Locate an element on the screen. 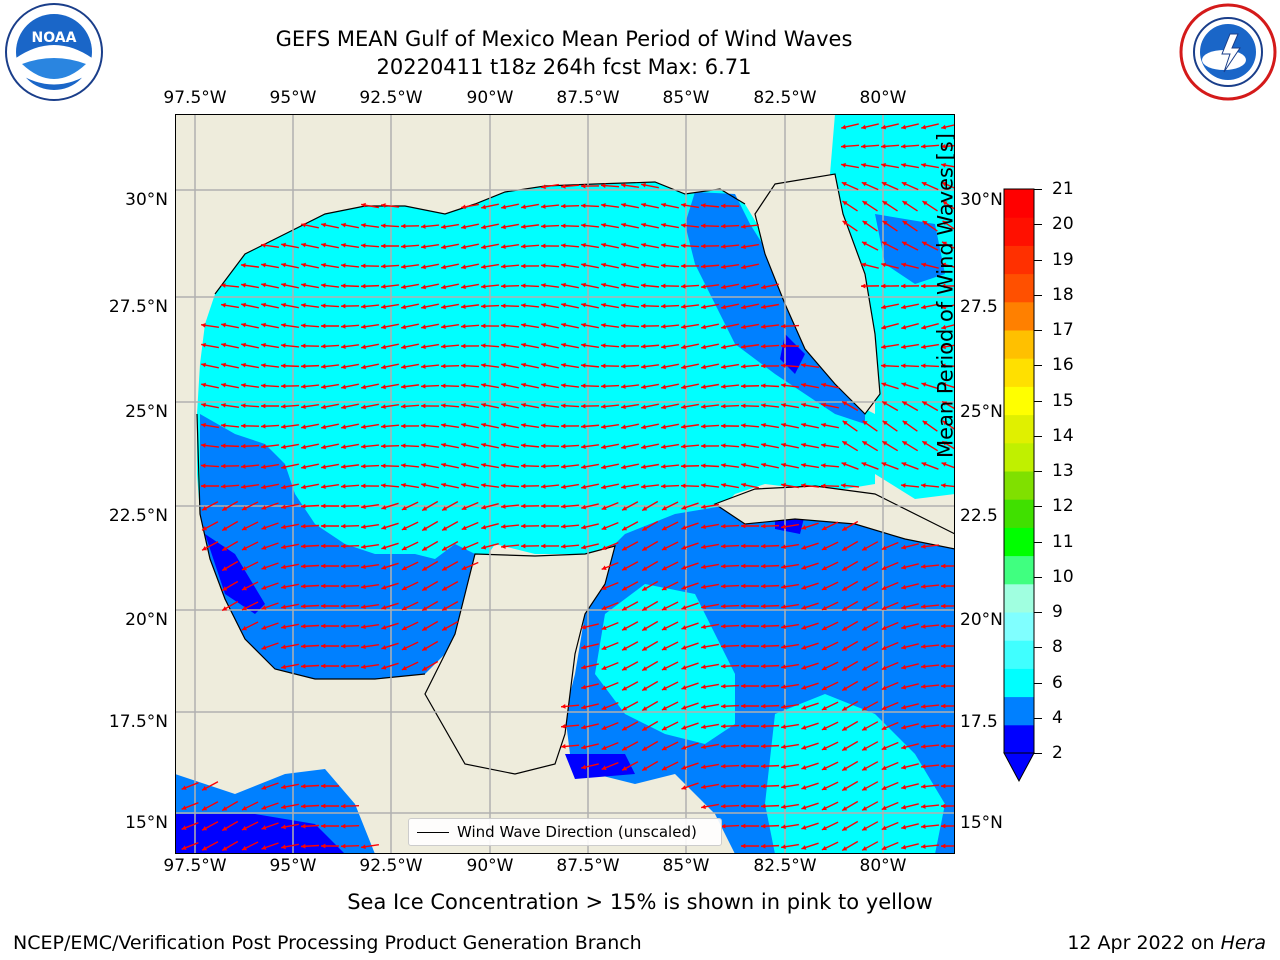 Image resolution: width=1280 pixels, height=960 pixels. lon-tick-bot: 90°W is located at coordinates (490, 866).